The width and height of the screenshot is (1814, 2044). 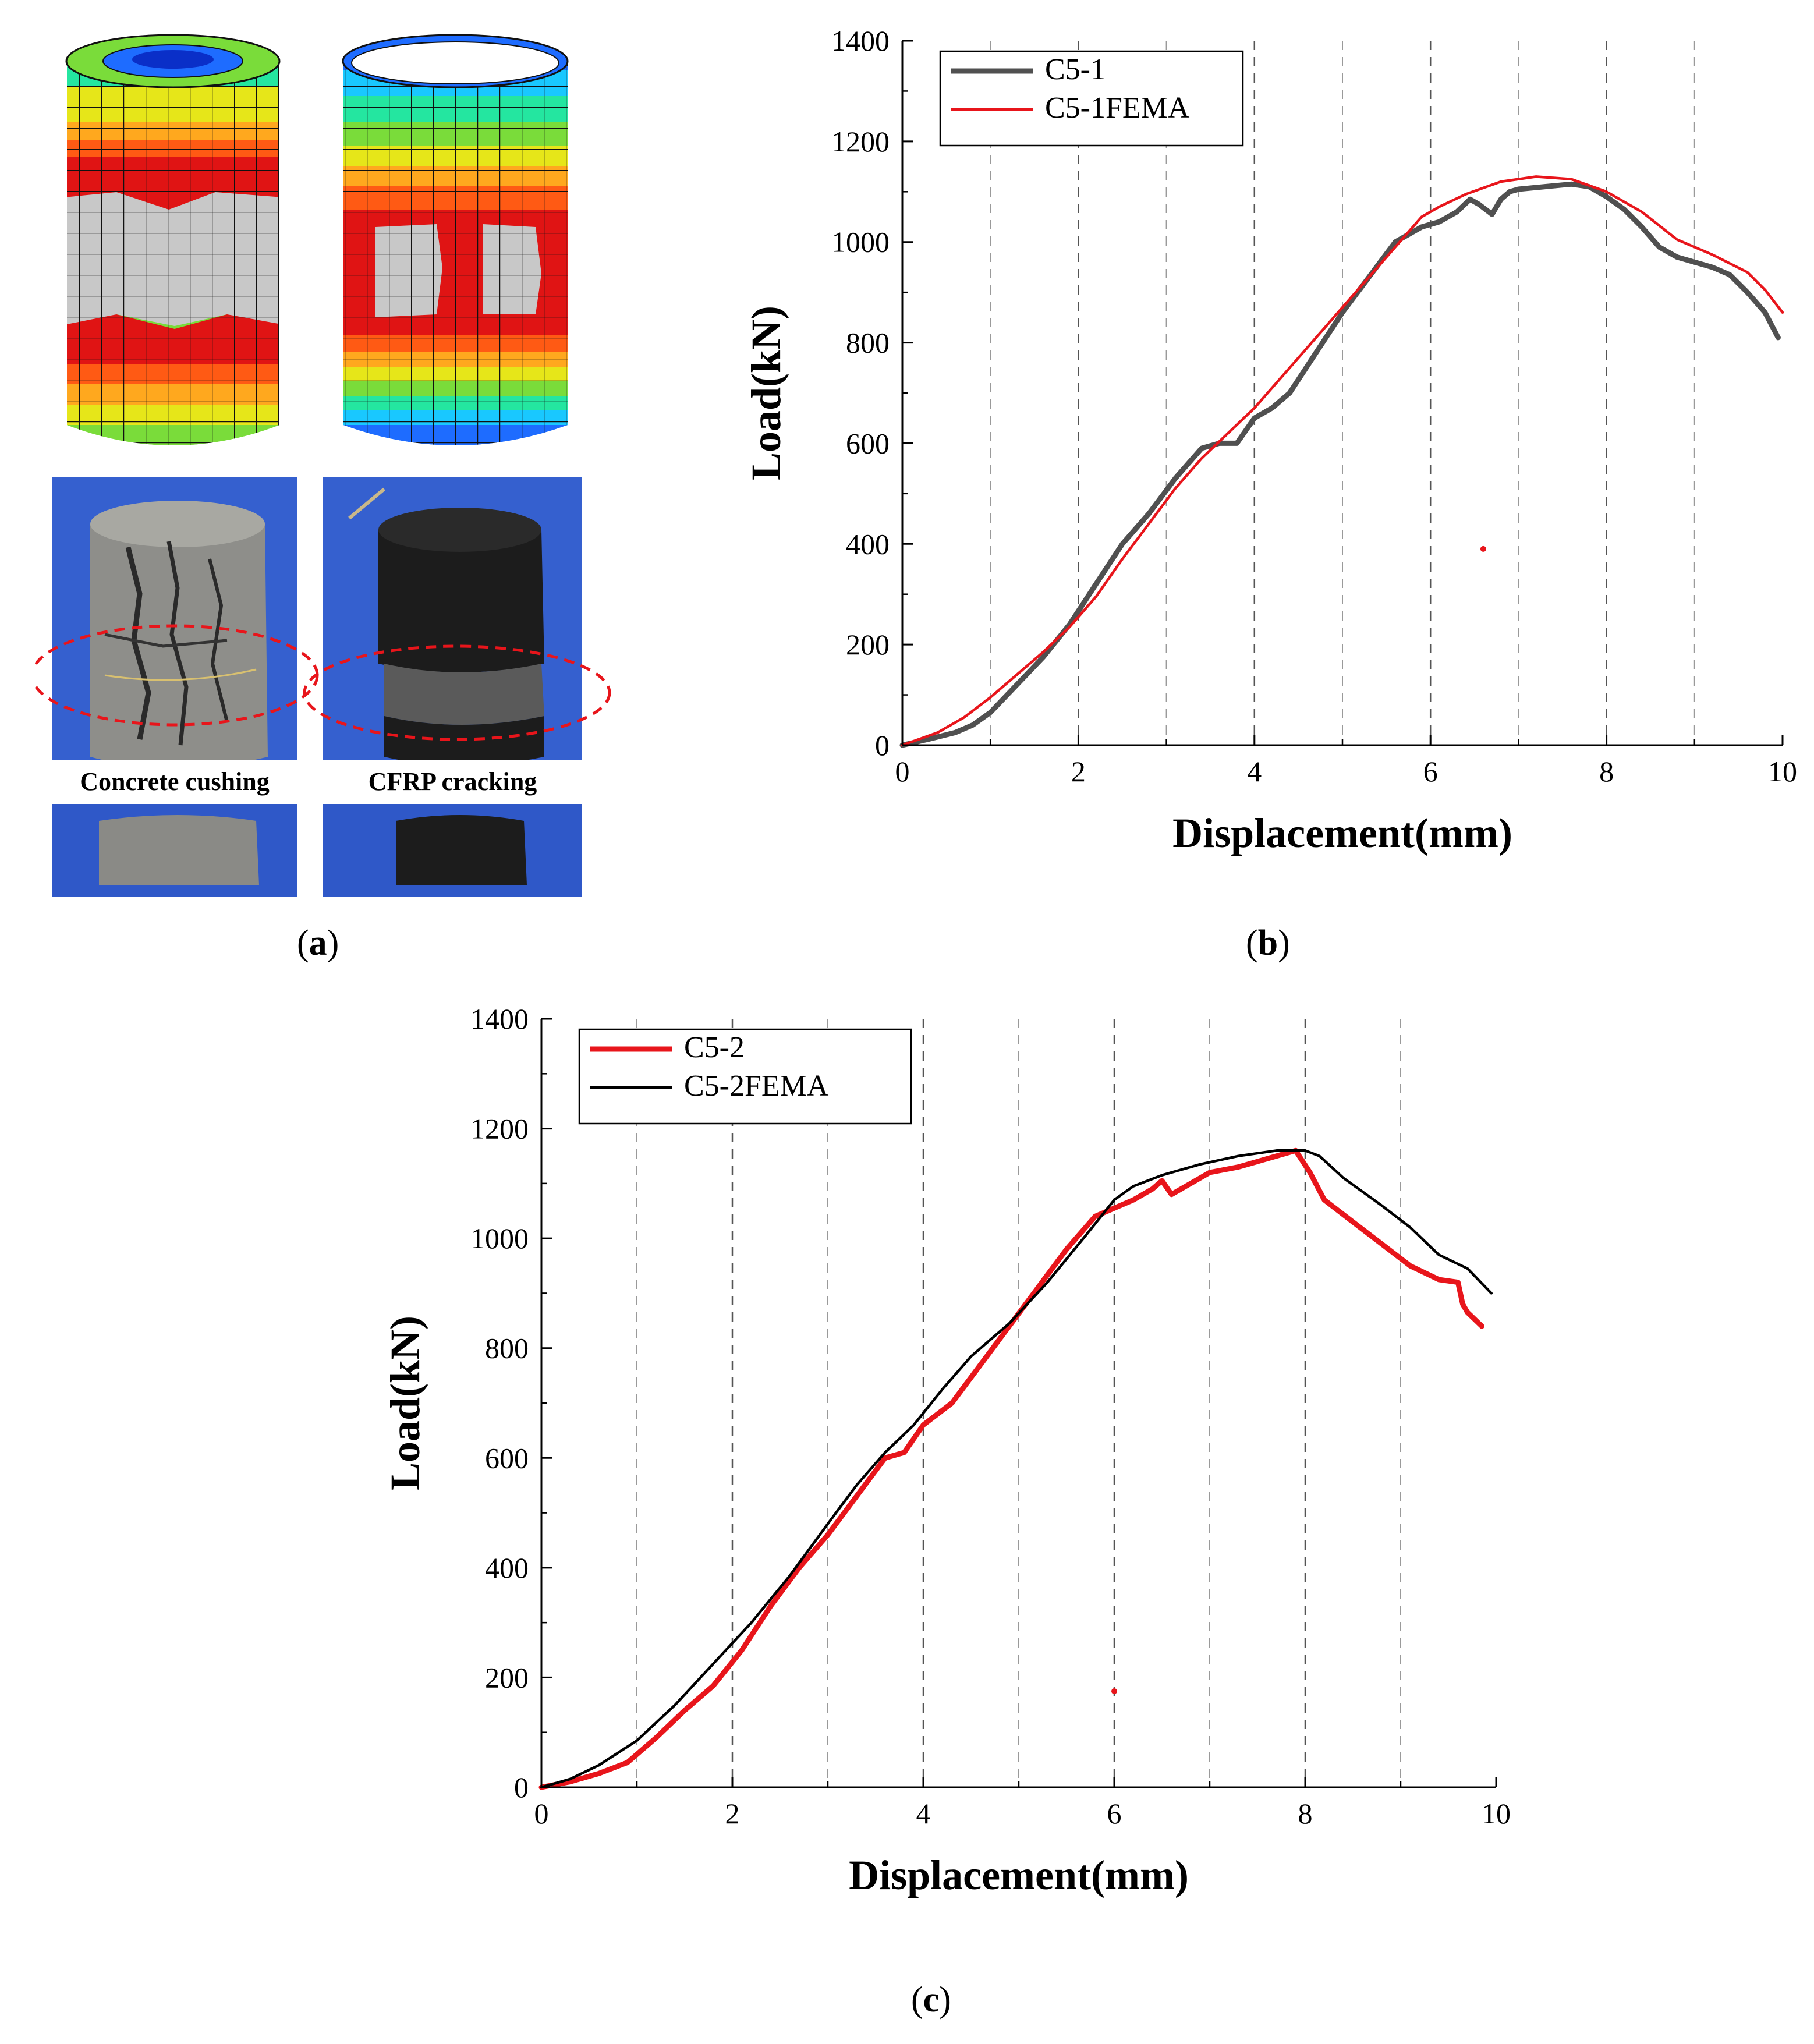 What do you see at coordinates (715, 1047) in the screenshot?
I see `legend-label-0: C5-2` at bounding box center [715, 1047].